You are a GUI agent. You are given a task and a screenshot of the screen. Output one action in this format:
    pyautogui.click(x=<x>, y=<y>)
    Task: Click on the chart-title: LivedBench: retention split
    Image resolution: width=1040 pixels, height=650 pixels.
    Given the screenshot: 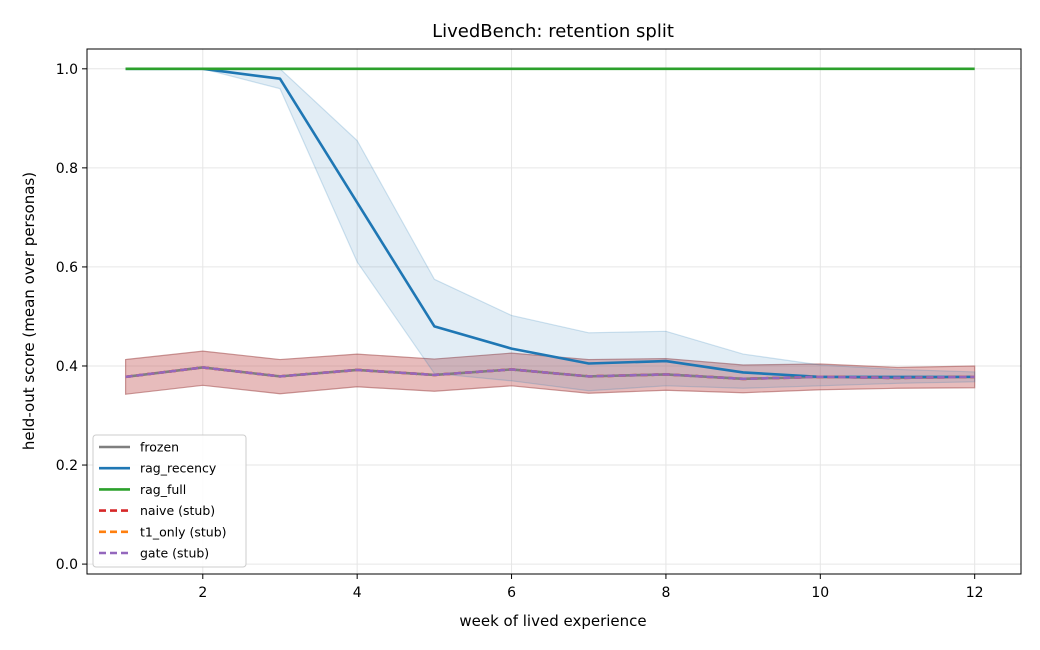 What is the action you would take?
    pyautogui.click(x=553, y=31)
    